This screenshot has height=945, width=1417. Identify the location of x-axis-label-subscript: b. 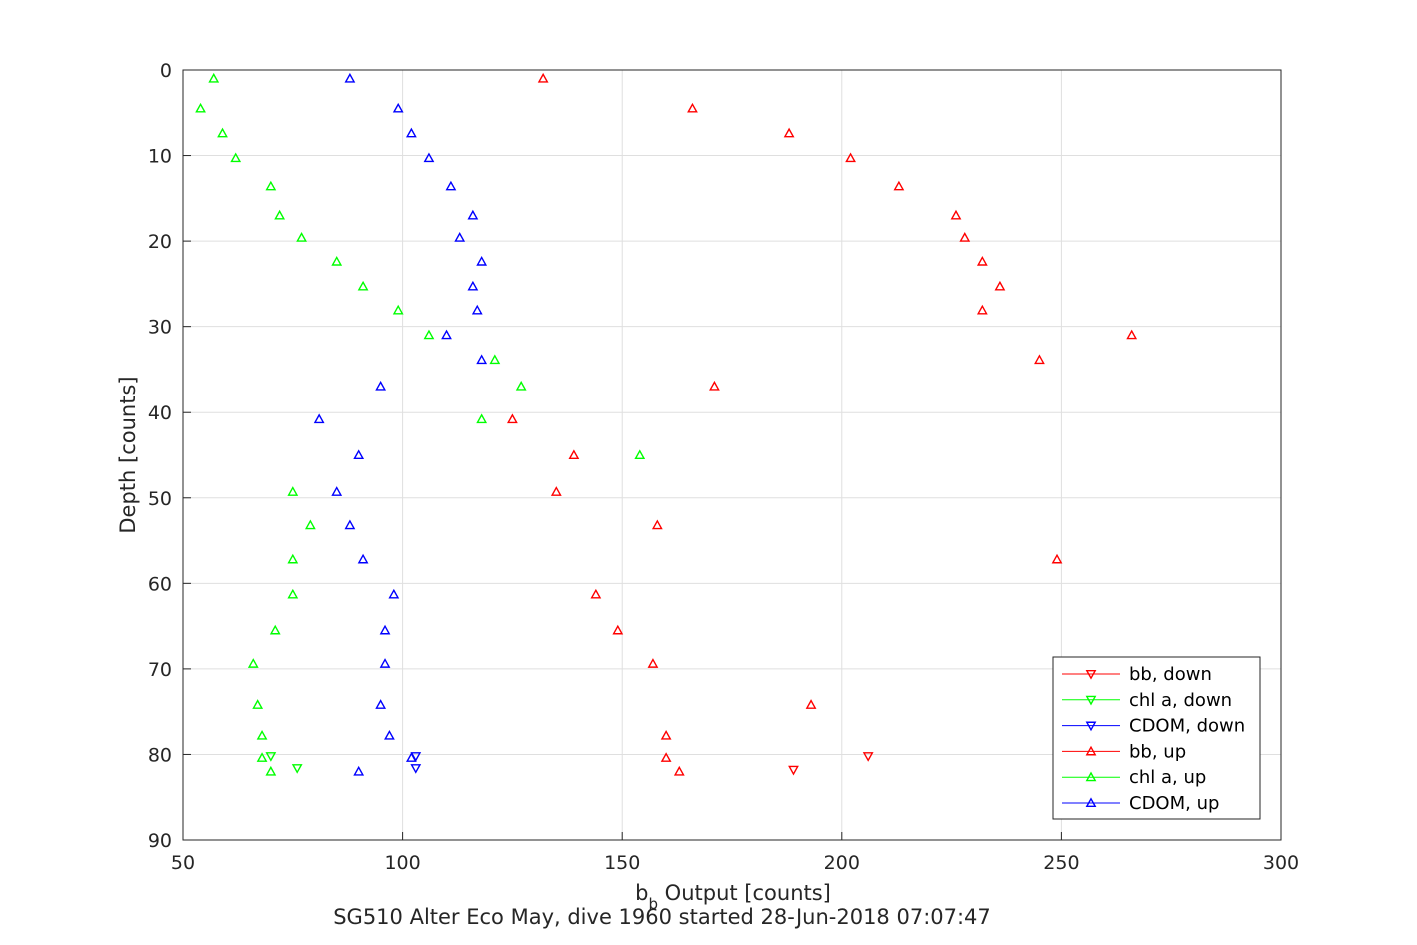
(653, 904).